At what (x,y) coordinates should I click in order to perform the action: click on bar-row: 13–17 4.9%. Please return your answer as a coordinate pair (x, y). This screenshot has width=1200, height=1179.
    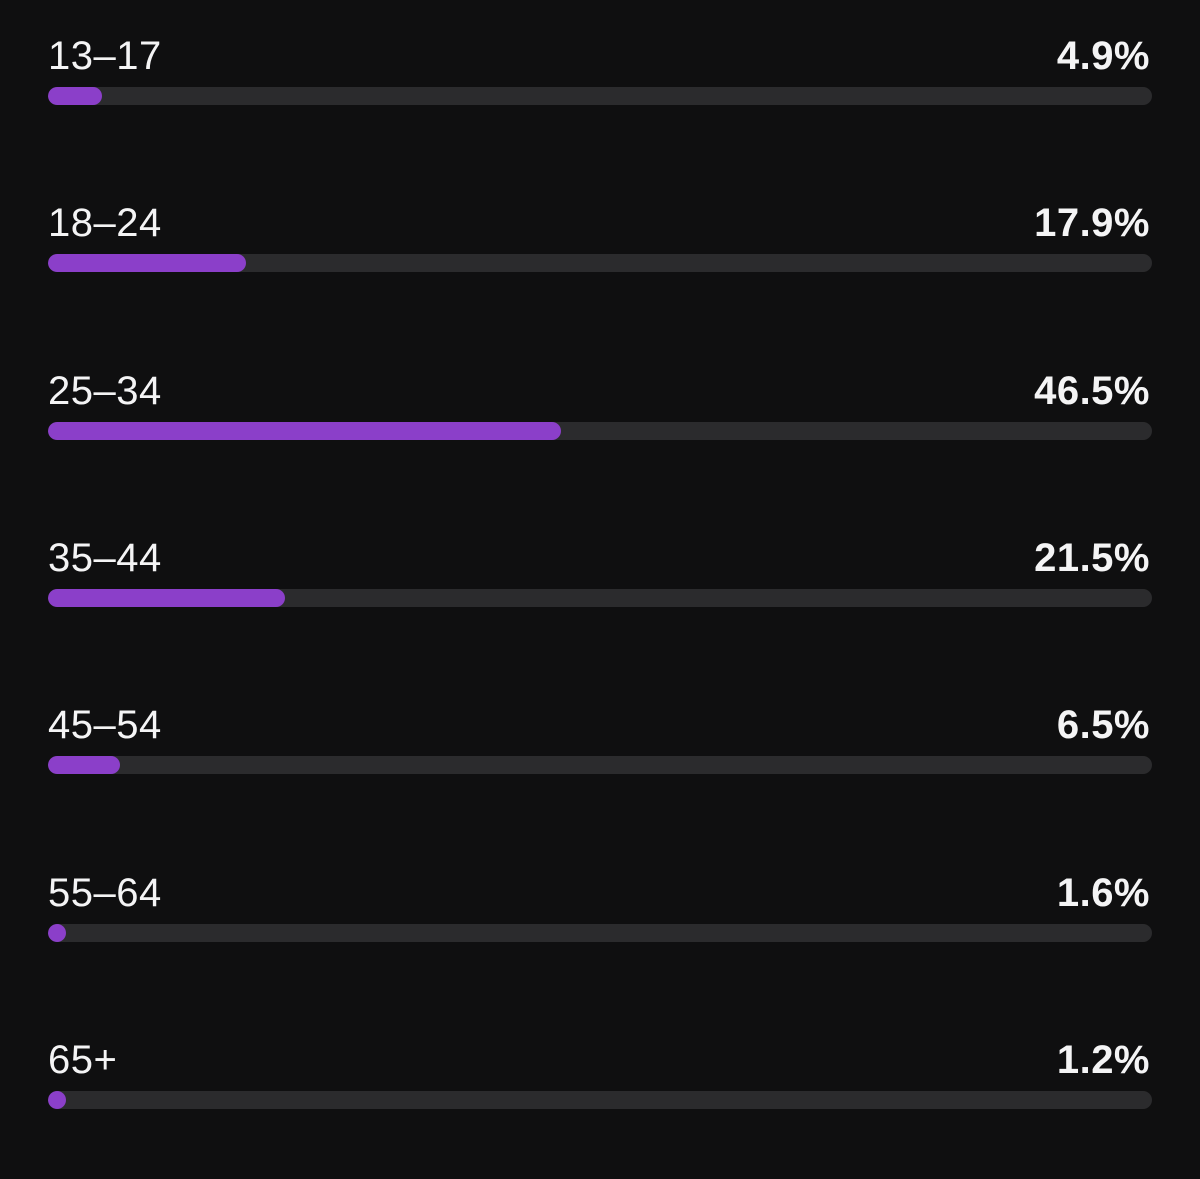
    Looking at the image, I should click on (600, 77).